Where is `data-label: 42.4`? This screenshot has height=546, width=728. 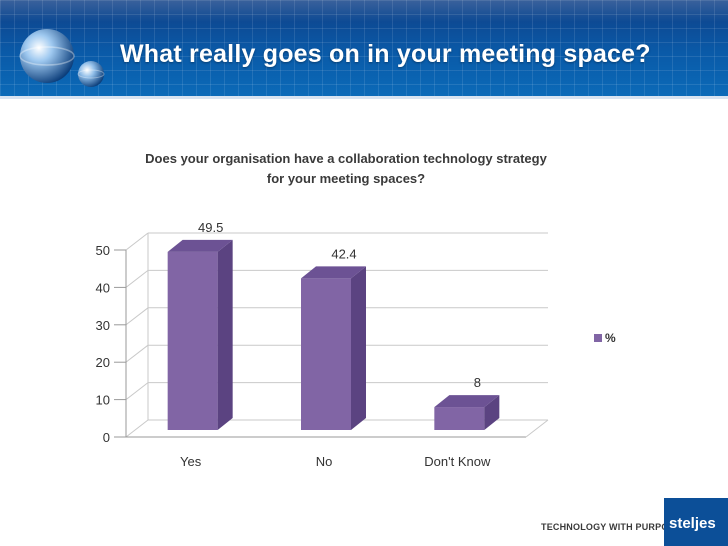 data-label: 42.4 is located at coordinates (343, 253).